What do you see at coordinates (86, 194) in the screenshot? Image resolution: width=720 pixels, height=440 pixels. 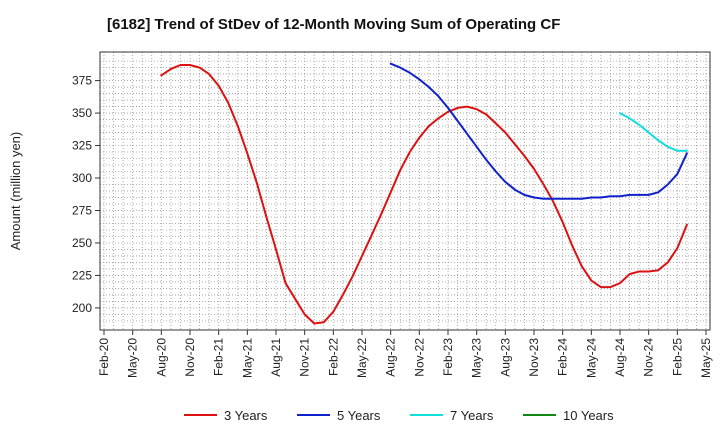 I see `y-axis: 200 225 250 275 300 325 350 375` at bounding box center [86, 194].